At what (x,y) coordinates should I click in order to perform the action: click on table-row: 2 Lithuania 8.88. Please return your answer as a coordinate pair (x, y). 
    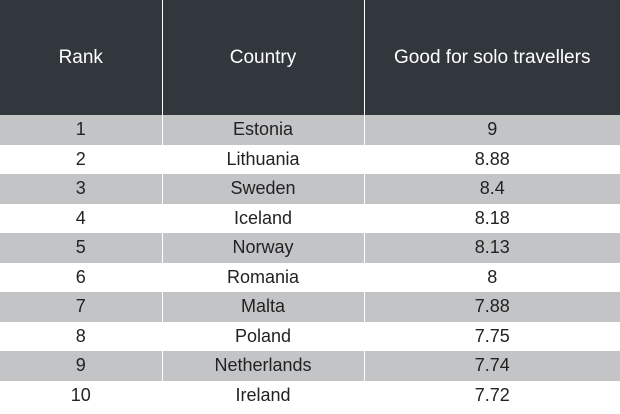
    Looking at the image, I should click on (310, 159).